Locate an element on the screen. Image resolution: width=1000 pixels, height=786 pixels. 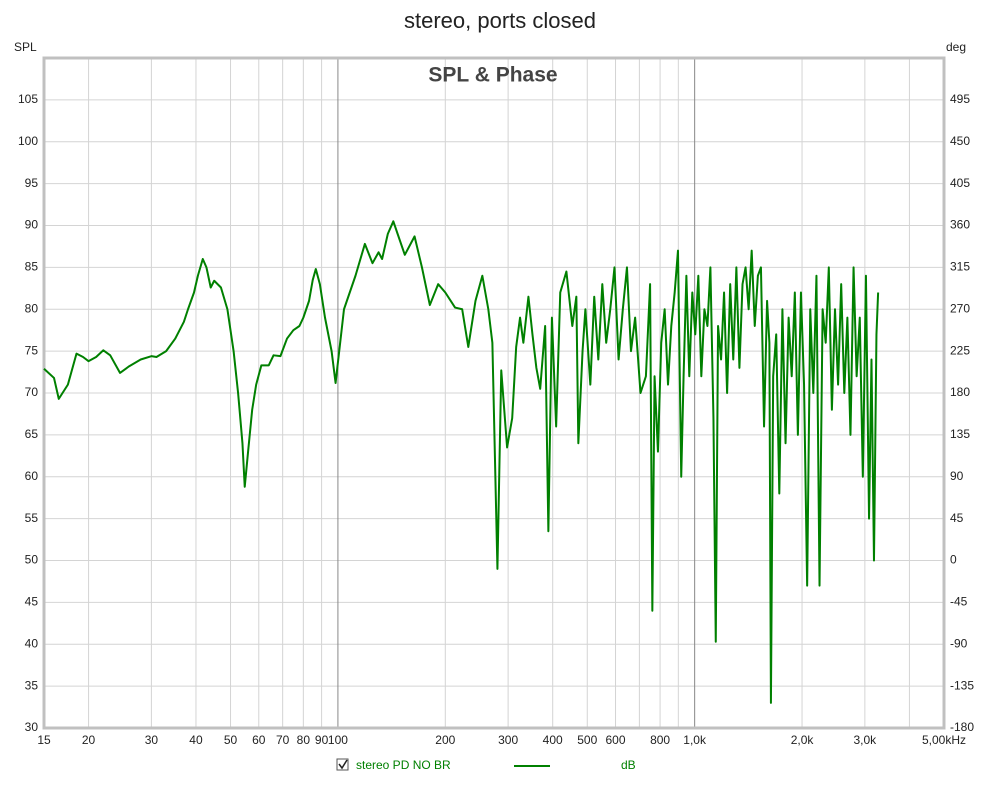
y2-tick-label: 450 is located at coordinates (960, 141).